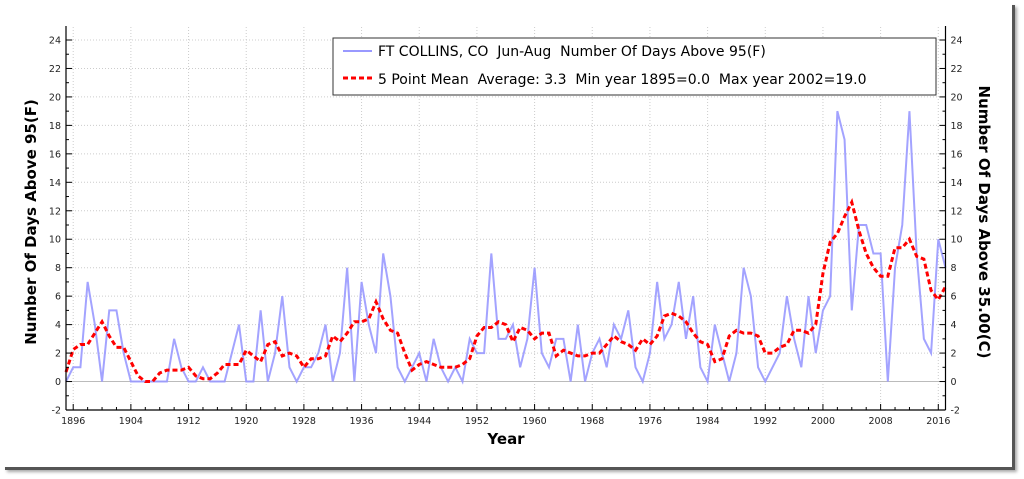 Image resolution: width=1024 pixels, height=479 pixels. What do you see at coordinates (954, 297) in the screenshot?
I see `y-right-tick-label: 6` at bounding box center [954, 297].